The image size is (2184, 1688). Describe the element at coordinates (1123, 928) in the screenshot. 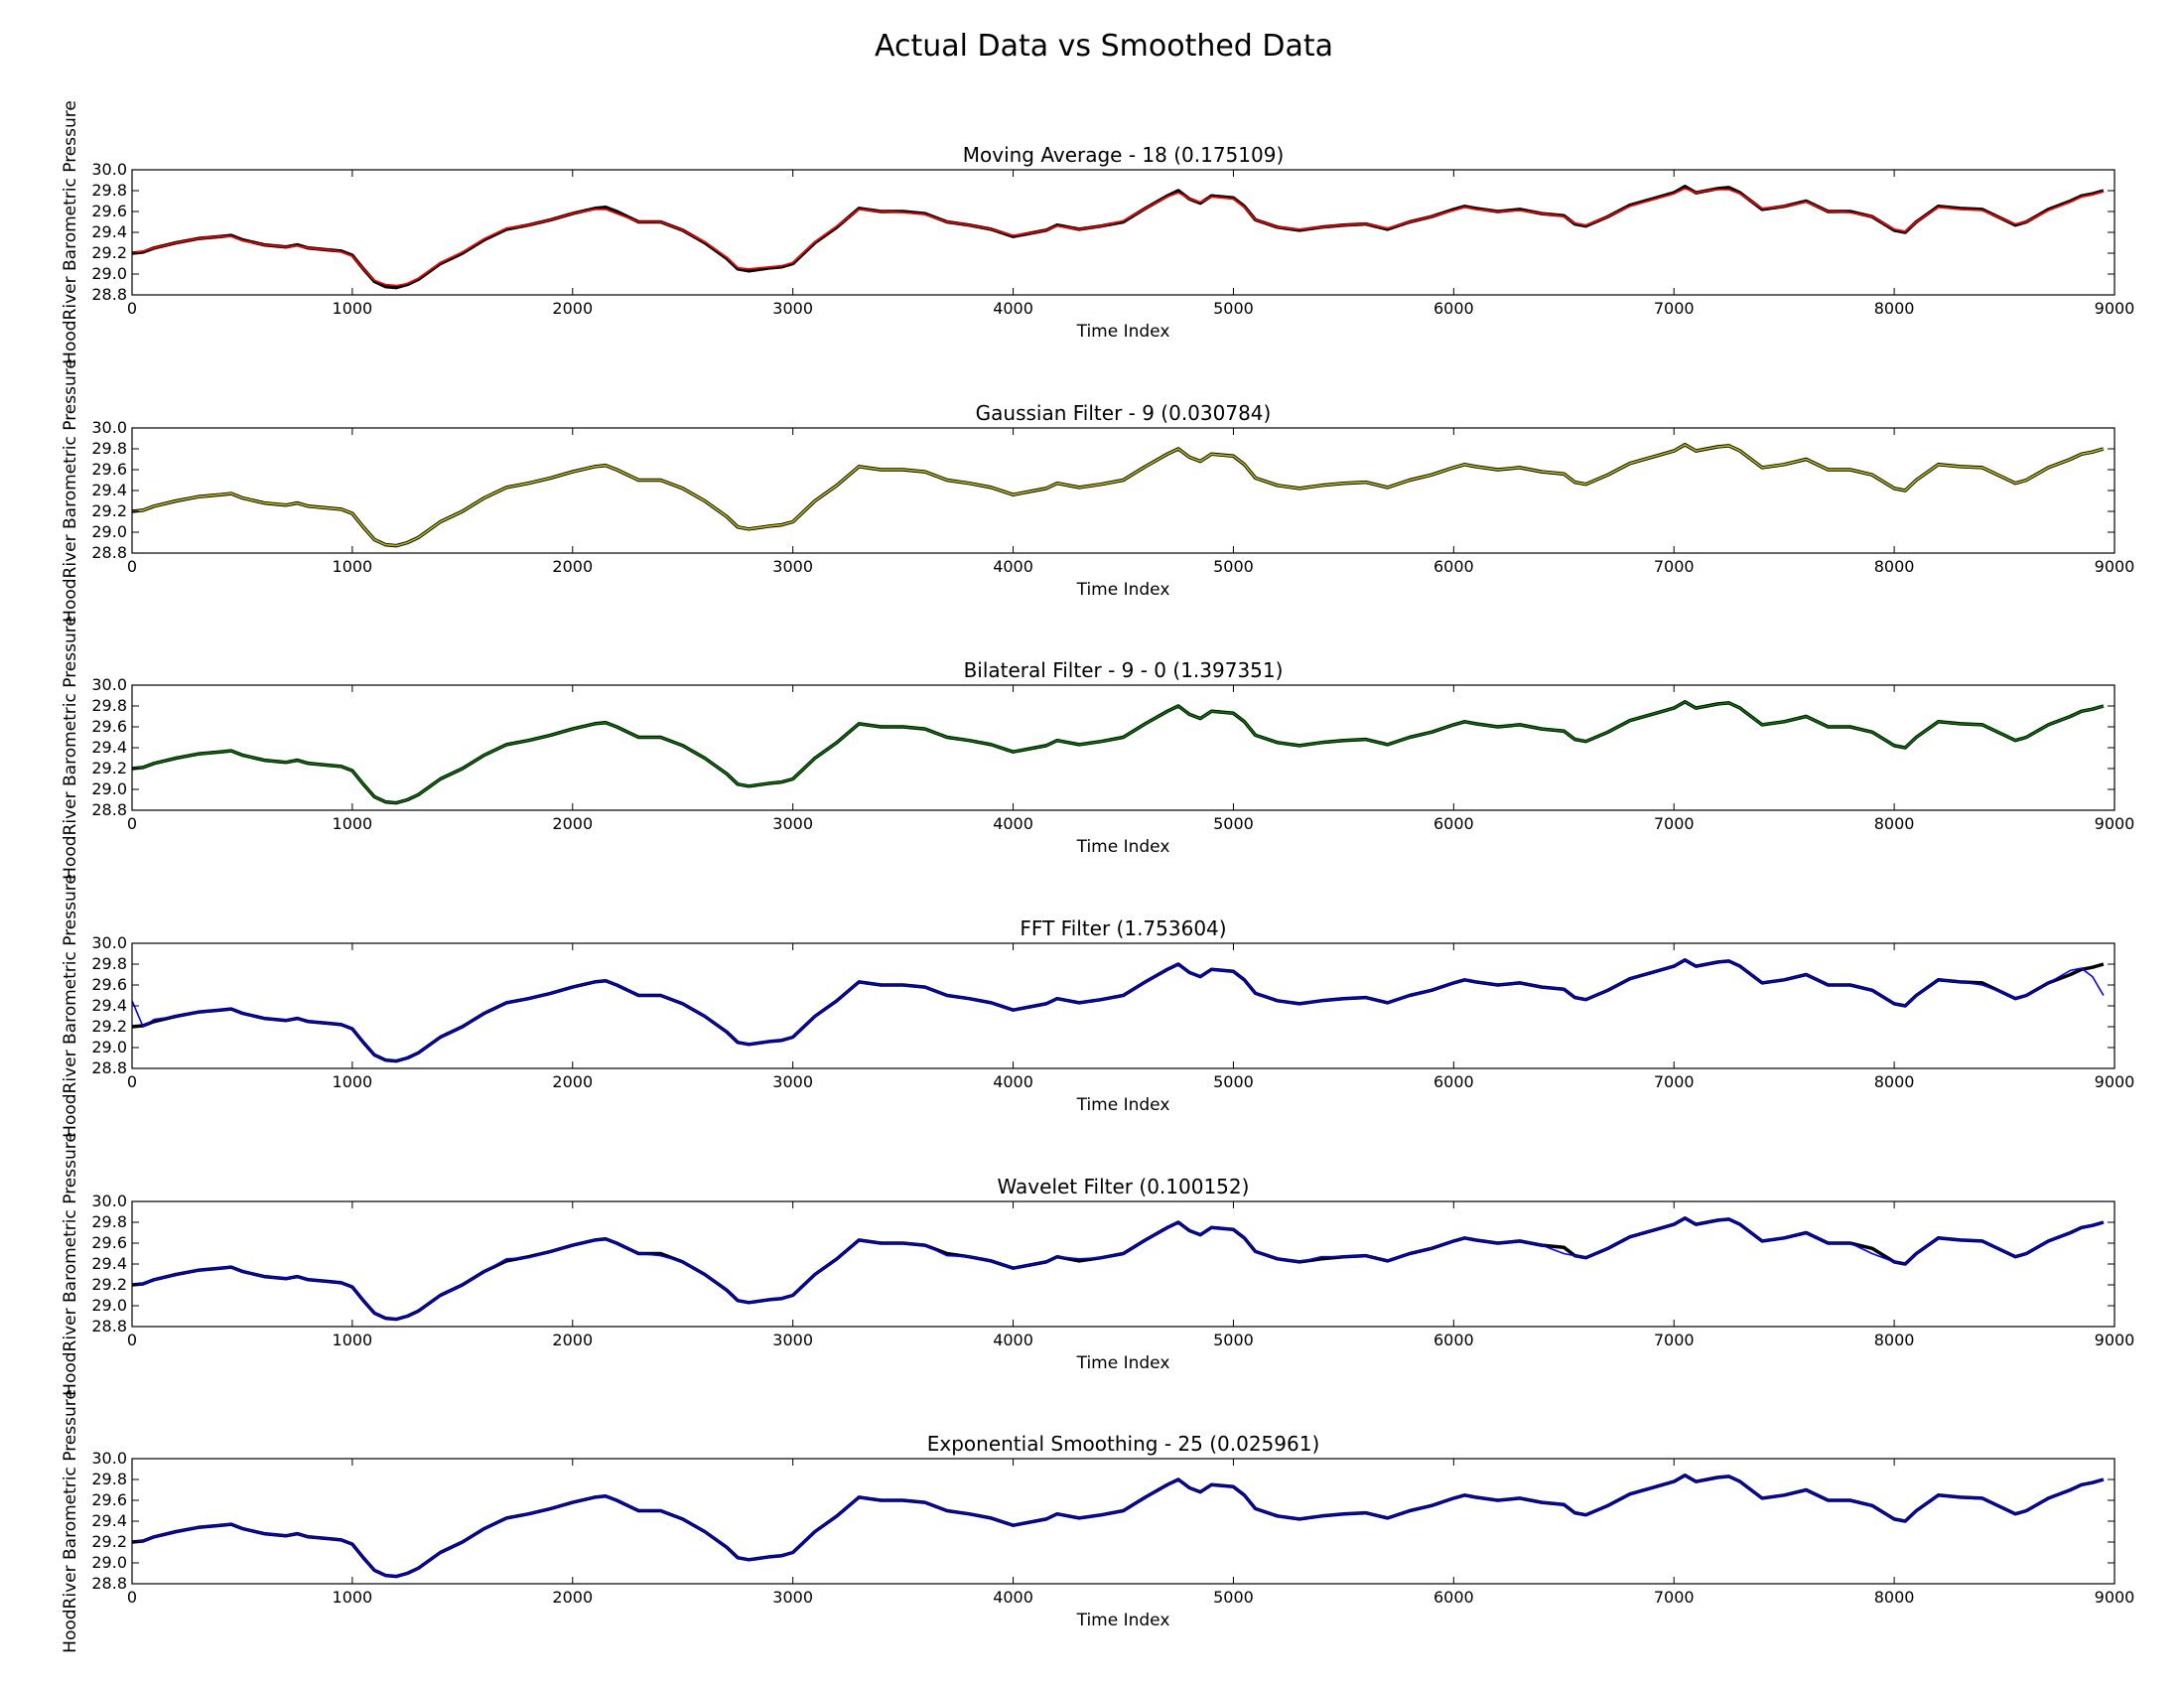

I see `subplot-title: FFT Filter (1.753604)` at that location.